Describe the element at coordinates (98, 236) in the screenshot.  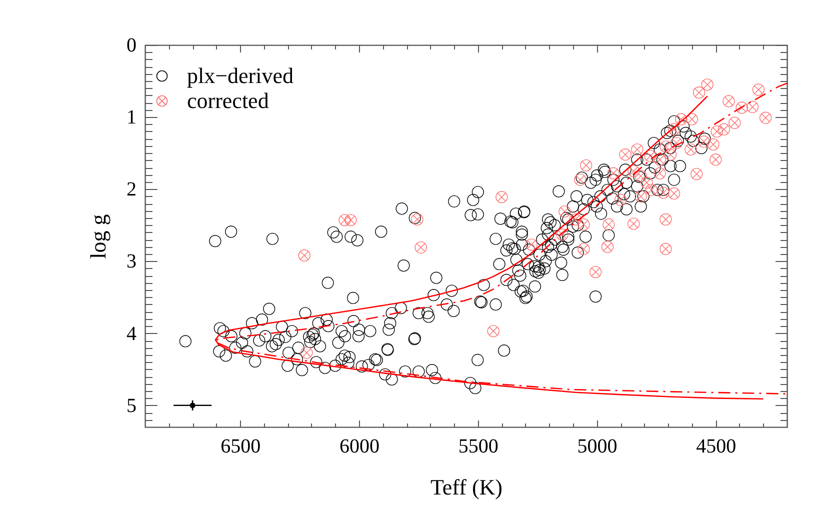
I see `y-axis-title: log g` at that location.